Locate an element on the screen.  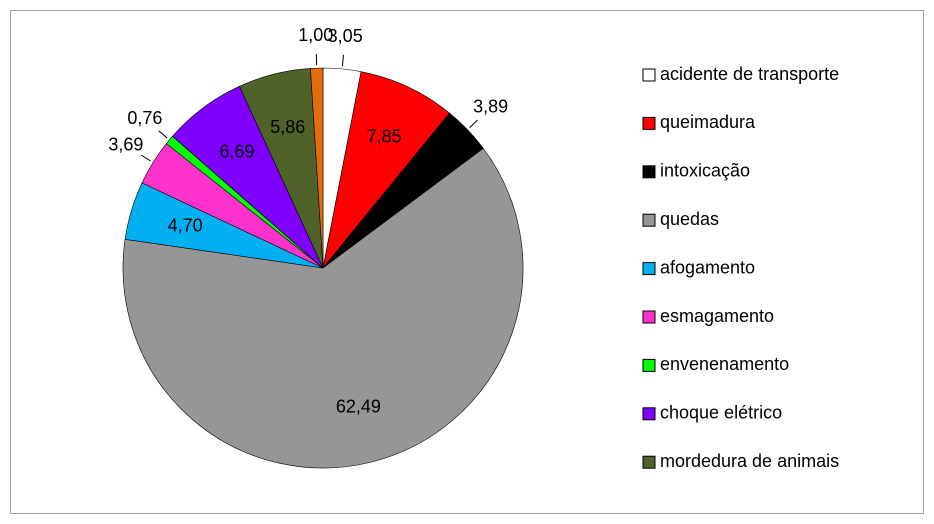
data-label: 6,69 is located at coordinates (236, 151).